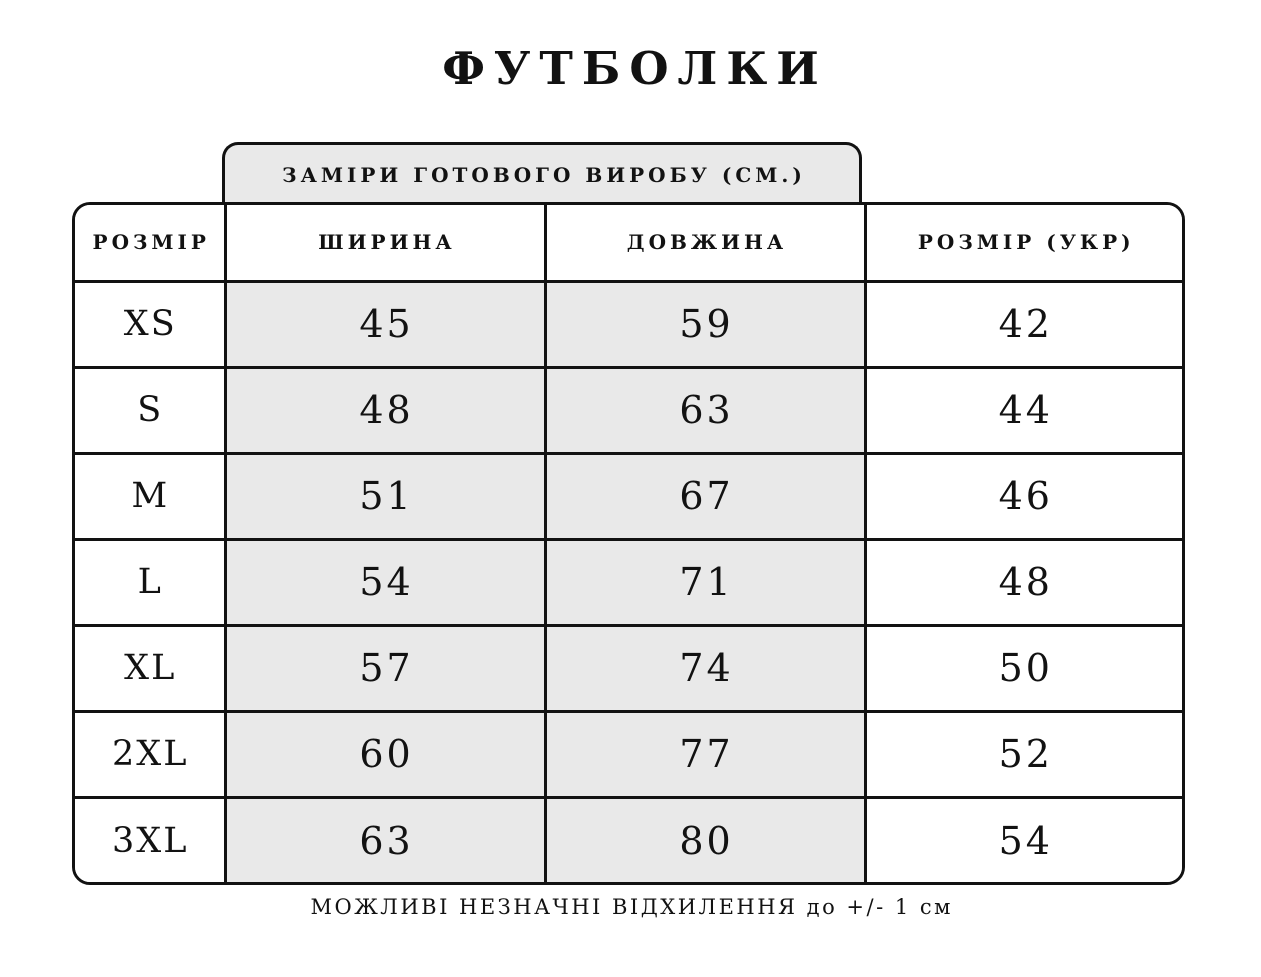  I want to click on table-row: XS 45 59 42, so click(628, 325).